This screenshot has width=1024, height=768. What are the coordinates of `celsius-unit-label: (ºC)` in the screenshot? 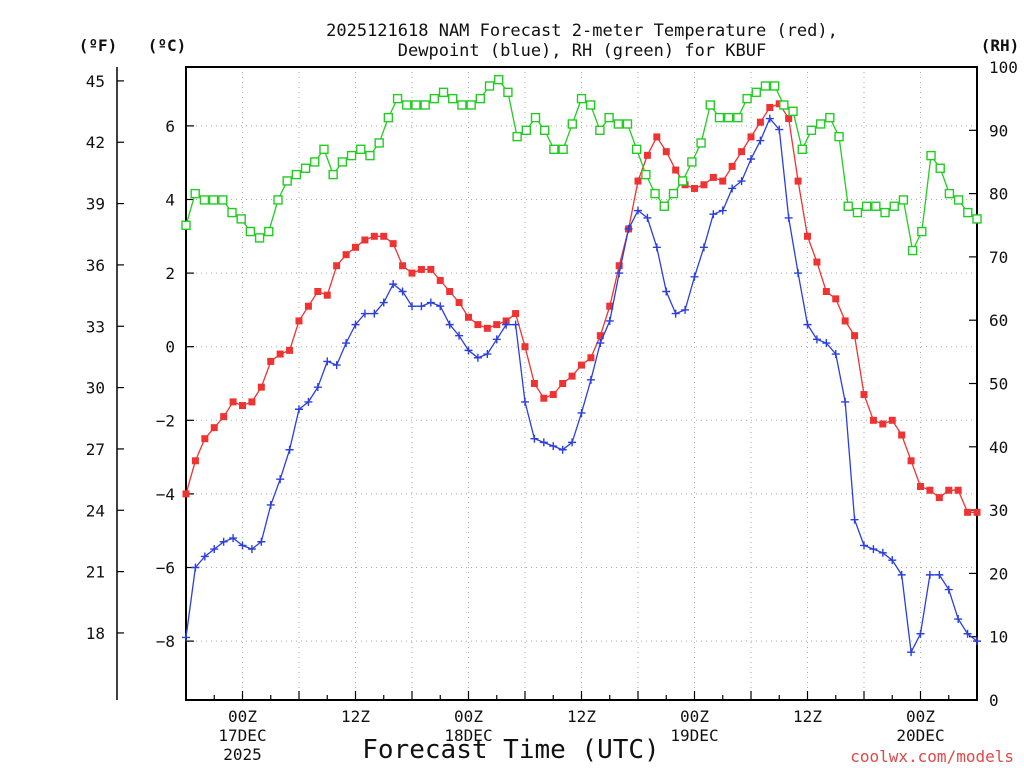 It's located at (167, 45).